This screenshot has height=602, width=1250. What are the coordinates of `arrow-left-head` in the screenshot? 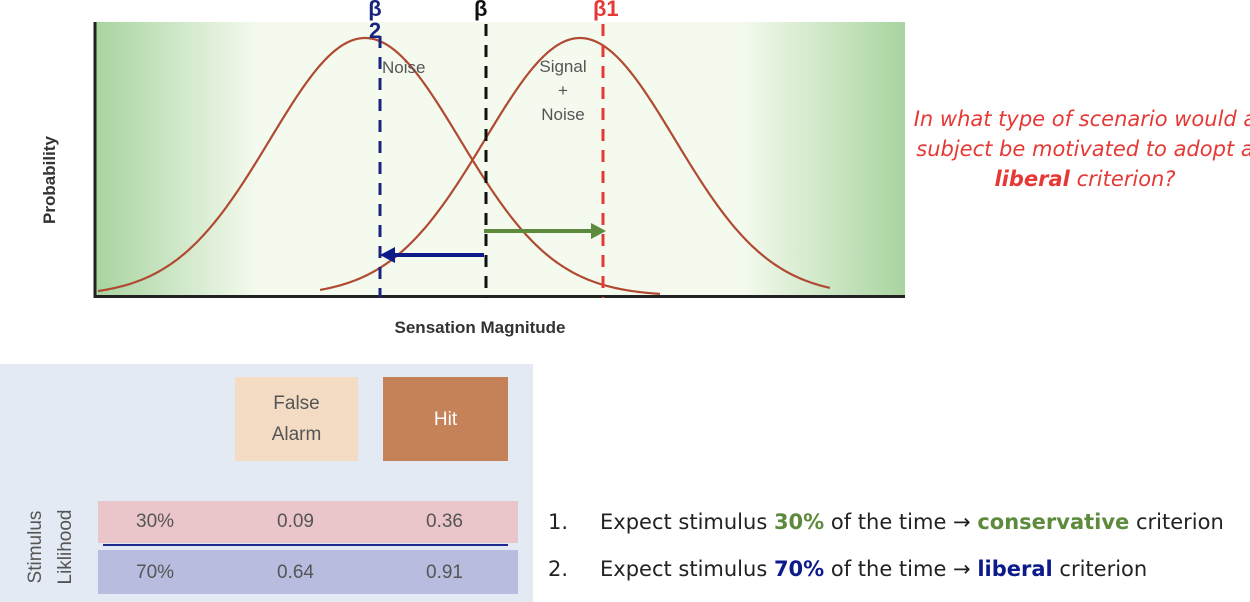 It's located at (387, 255).